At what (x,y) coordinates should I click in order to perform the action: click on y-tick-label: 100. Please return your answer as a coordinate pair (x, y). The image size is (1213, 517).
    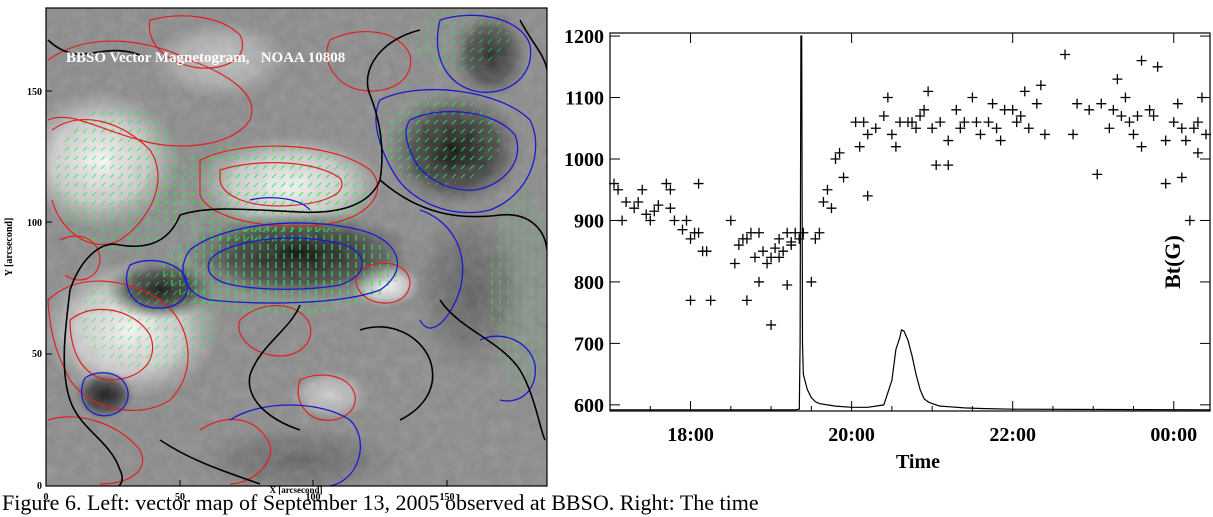
    Looking at the image, I should click on (34, 223).